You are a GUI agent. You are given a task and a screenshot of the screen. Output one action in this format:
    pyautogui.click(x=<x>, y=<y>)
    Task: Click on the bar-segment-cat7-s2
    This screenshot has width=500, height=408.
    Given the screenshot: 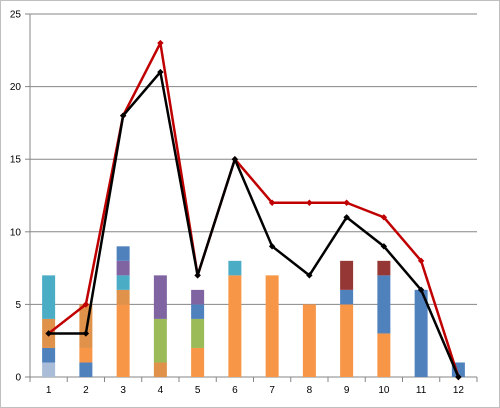 What is the action you would take?
    pyautogui.click(x=272, y=326)
    